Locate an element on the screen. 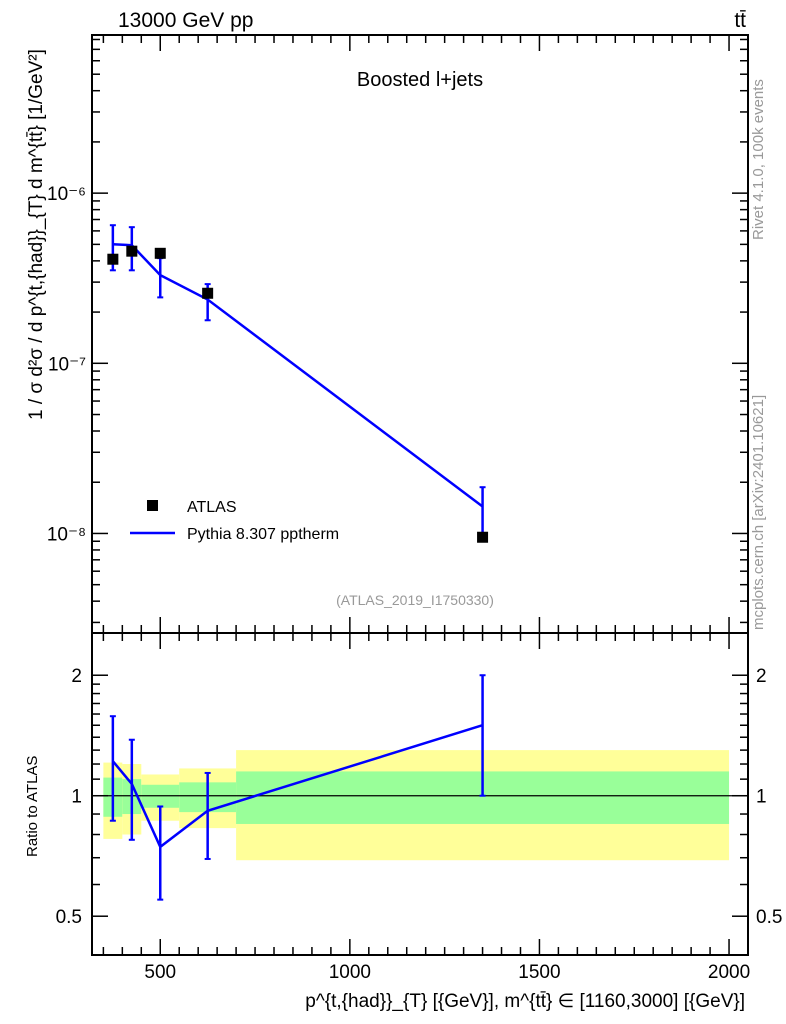 The height and width of the screenshot is (1024, 786). y-tick-label: 10⁻⁸ is located at coordinates (66, 534).